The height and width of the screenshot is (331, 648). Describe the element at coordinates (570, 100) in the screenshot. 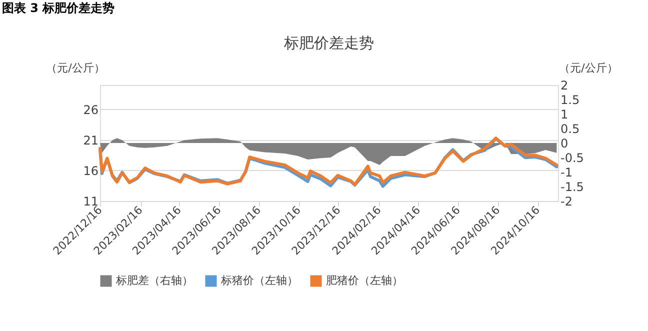

I see `y2-tick-label: 1.5` at that location.